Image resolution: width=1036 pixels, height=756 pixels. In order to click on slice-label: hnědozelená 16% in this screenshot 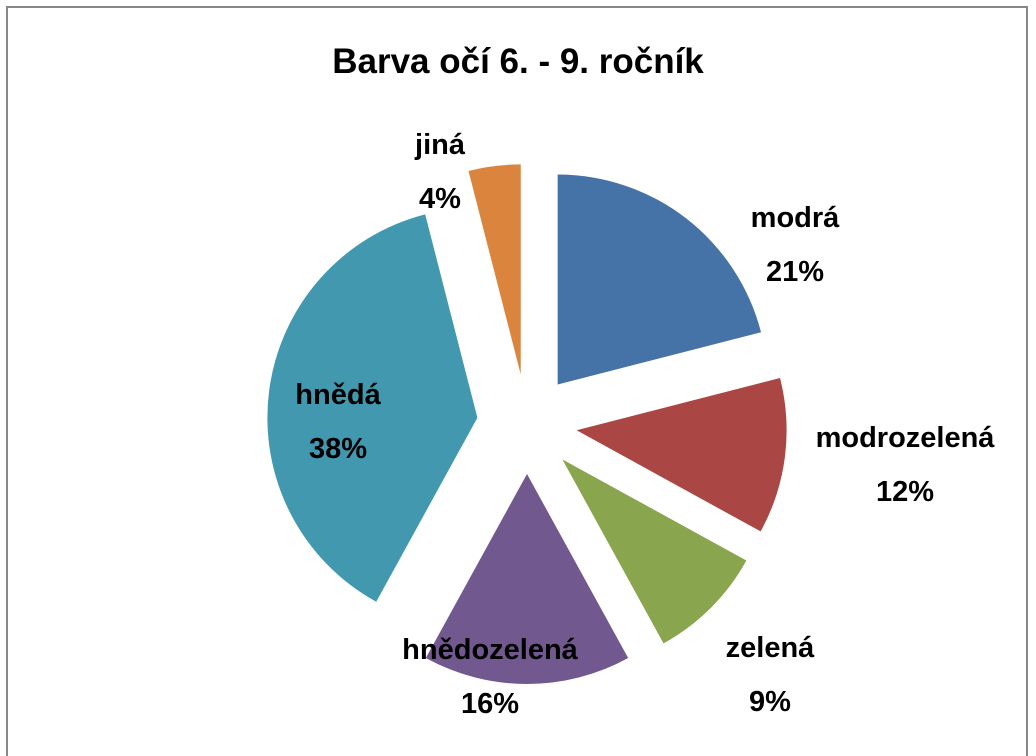, I will do `click(490, 677)`.